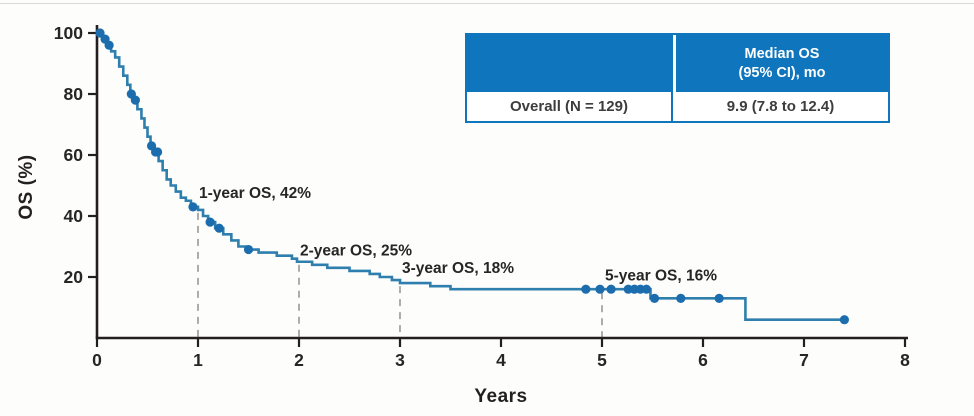  What do you see at coordinates (356, 250) in the screenshot?
I see `annotation-label-1: 2-year OS, 25%` at bounding box center [356, 250].